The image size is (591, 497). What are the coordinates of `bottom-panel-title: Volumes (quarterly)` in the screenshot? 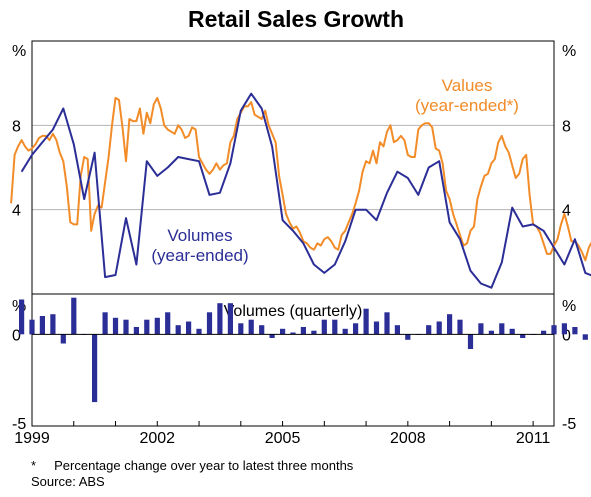 It's located at (293, 311).